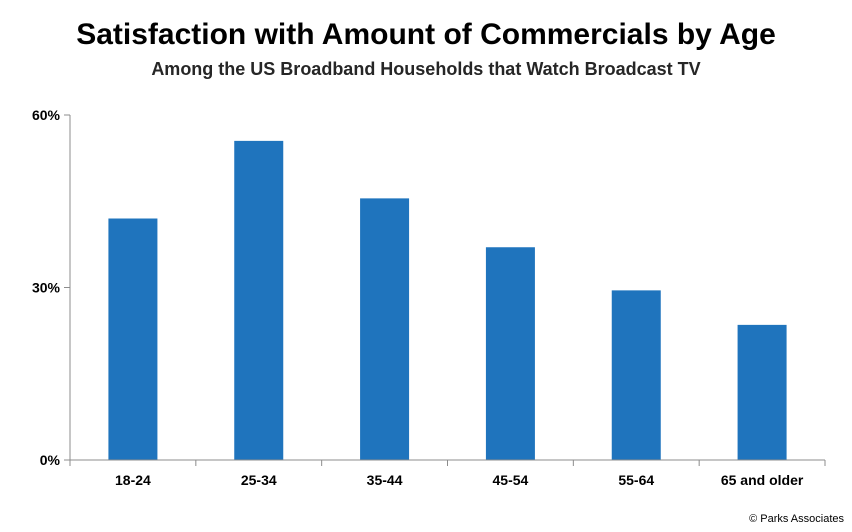 This screenshot has height=532, width=852. What do you see at coordinates (50, 460) in the screenshot?
I see `y-tick-label: 0%` at bounding box center [50, 460].